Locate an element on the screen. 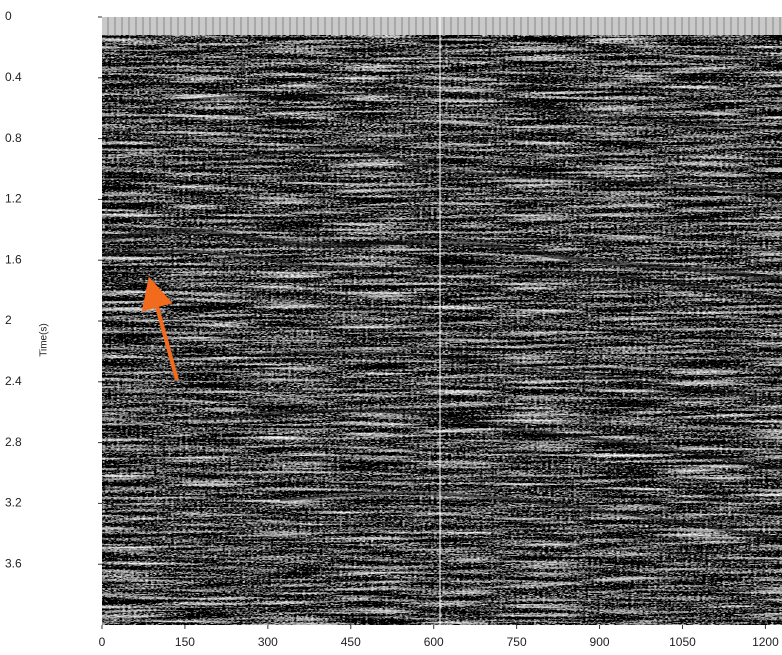 This screenshot has width=782, height=655. y-tick-label: 2.8 is located at coordinates (13, 442).